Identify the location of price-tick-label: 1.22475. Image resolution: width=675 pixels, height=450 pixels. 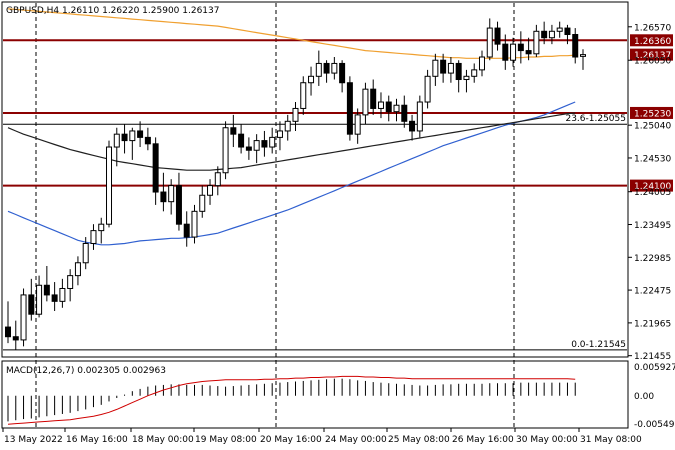
(652, 292).